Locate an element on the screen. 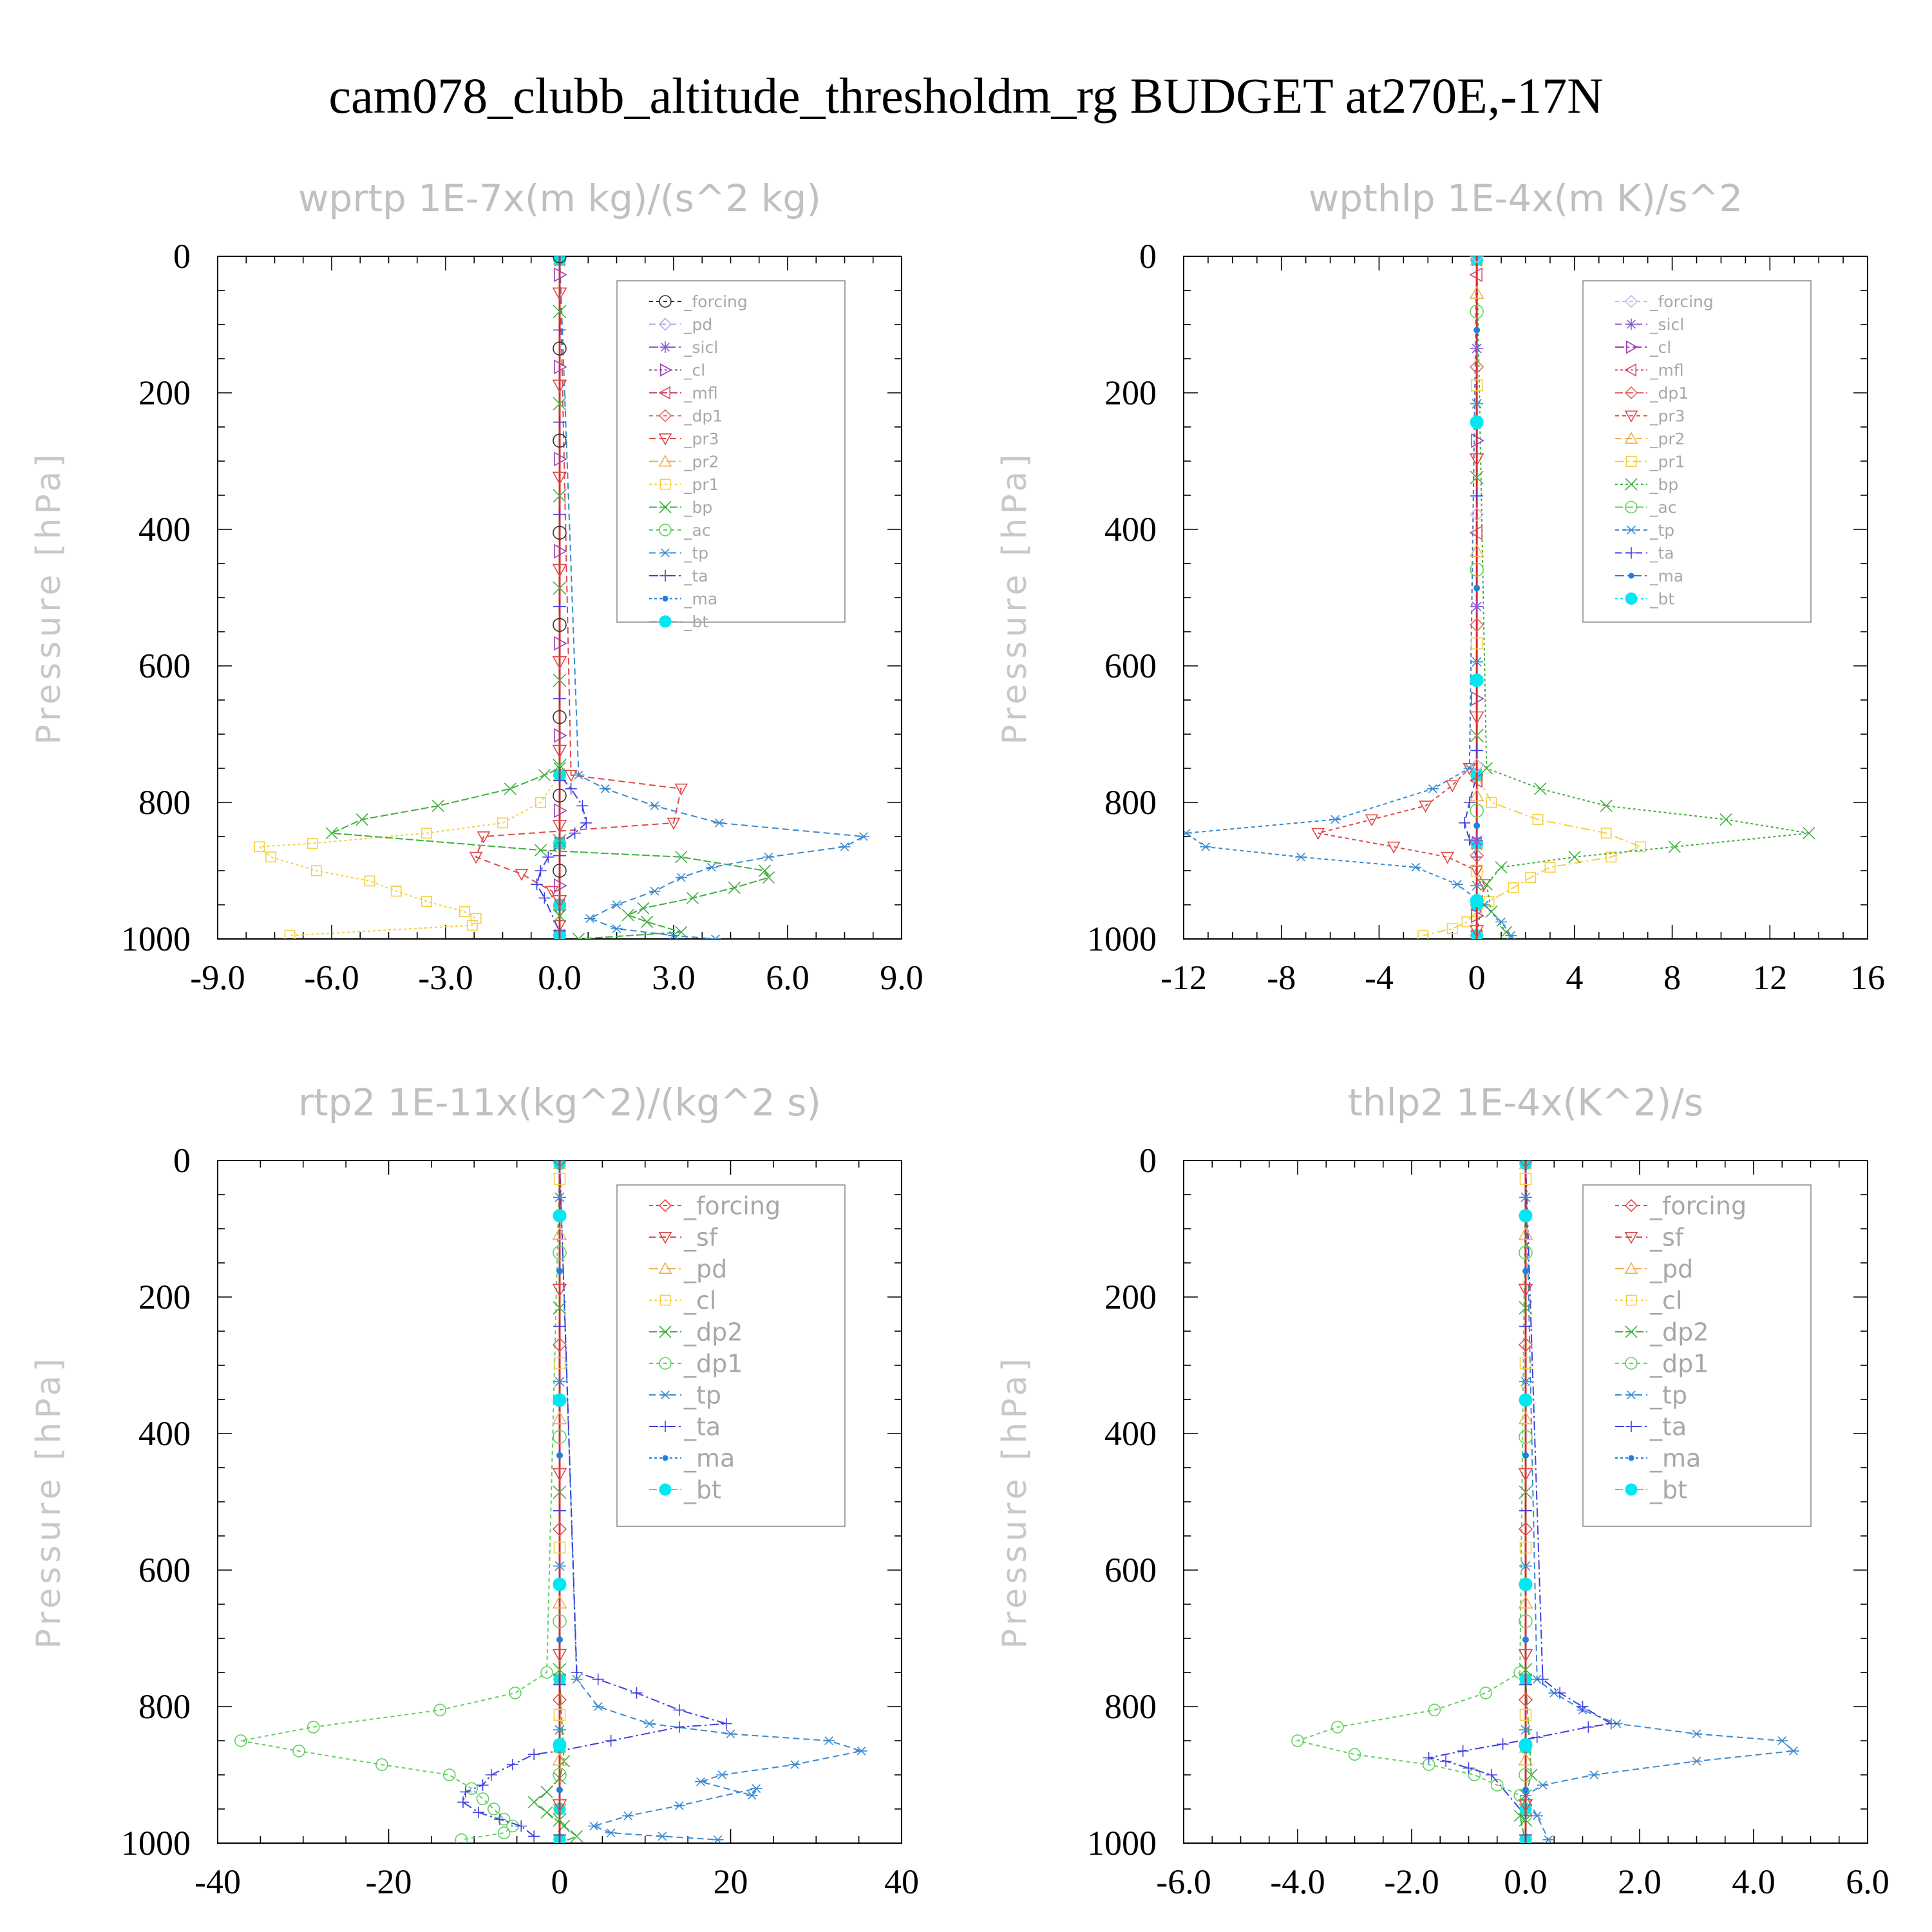 The height and width of the screenshot is (1932, 1932). legend-label: _dp1 is located at coordinates (1679, 1364).